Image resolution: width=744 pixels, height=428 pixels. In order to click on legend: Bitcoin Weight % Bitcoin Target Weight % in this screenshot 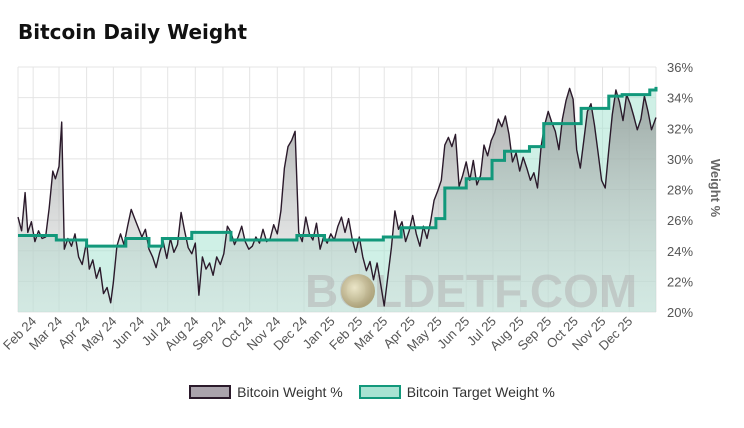, I will do `click(372, 392)`.